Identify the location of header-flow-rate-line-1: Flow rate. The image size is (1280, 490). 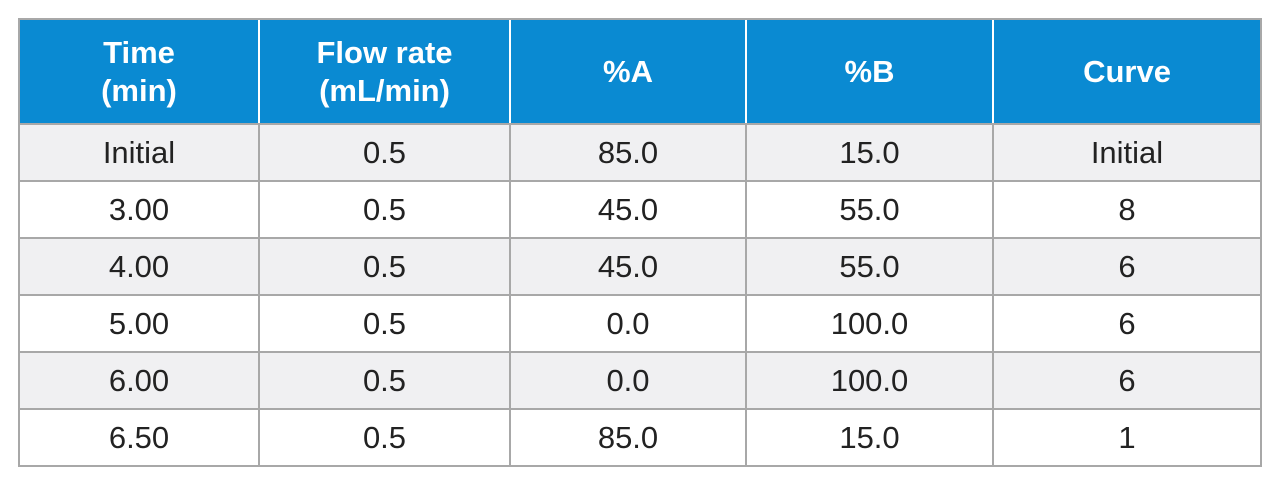
(384, 52).